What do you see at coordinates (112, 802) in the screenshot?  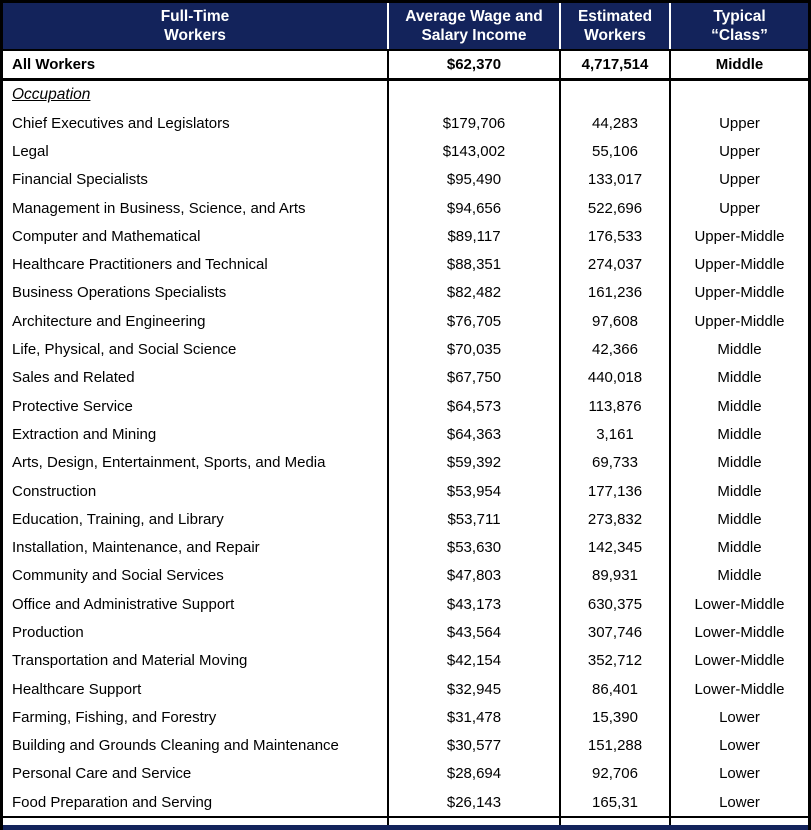 I see `occupation-name: Food Preparation and Serving` at bounding box center [112, 802].